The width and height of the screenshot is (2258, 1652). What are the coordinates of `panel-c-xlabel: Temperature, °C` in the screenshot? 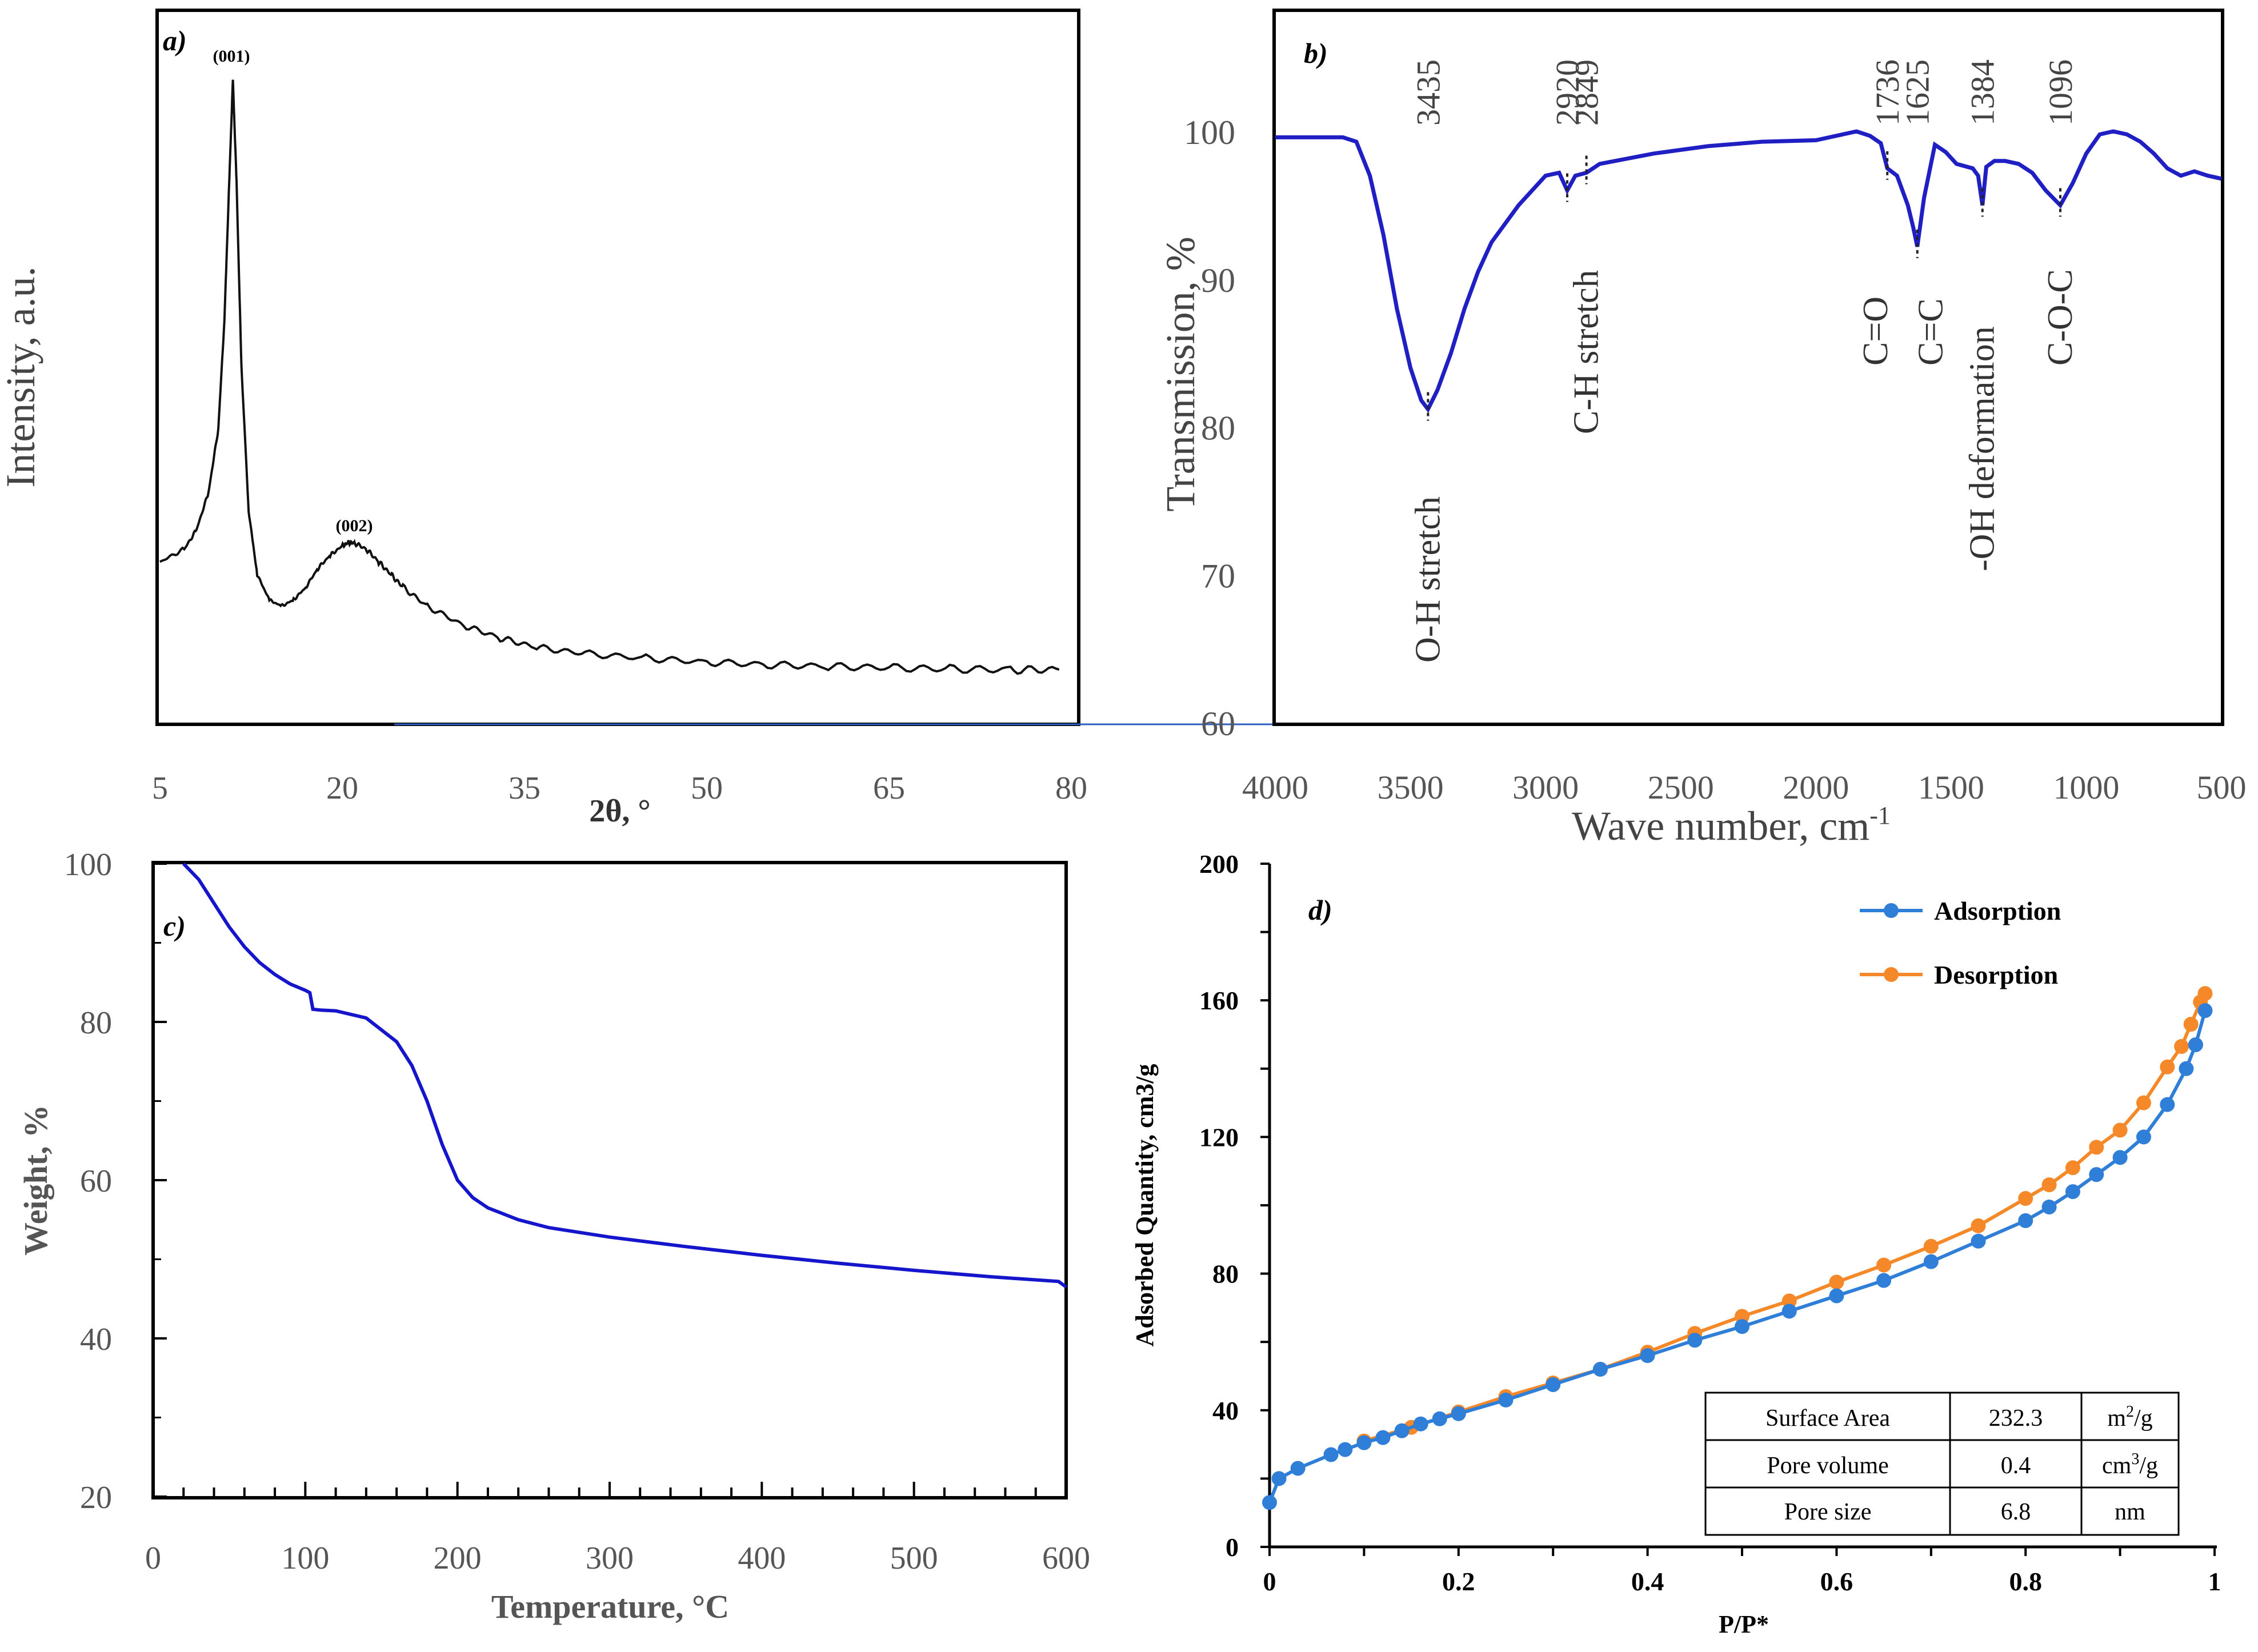 It's located at (610, 1606).